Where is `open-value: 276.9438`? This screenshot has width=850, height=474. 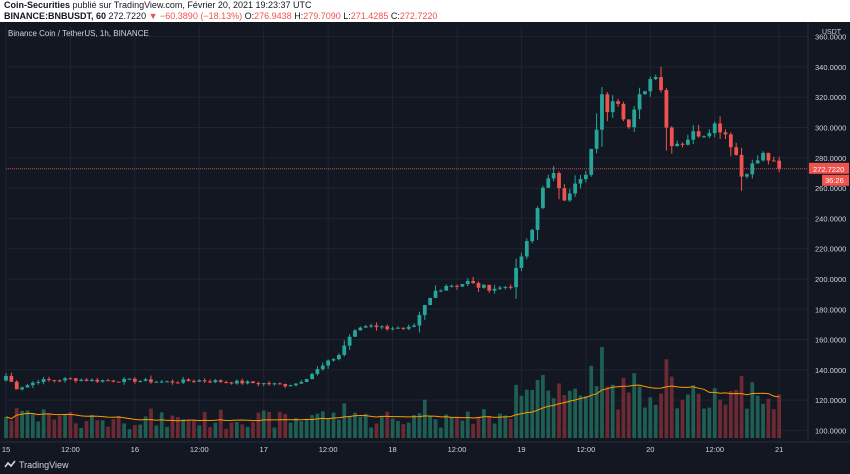 open-value: 276.9438 is located at coordinates (273, 16).